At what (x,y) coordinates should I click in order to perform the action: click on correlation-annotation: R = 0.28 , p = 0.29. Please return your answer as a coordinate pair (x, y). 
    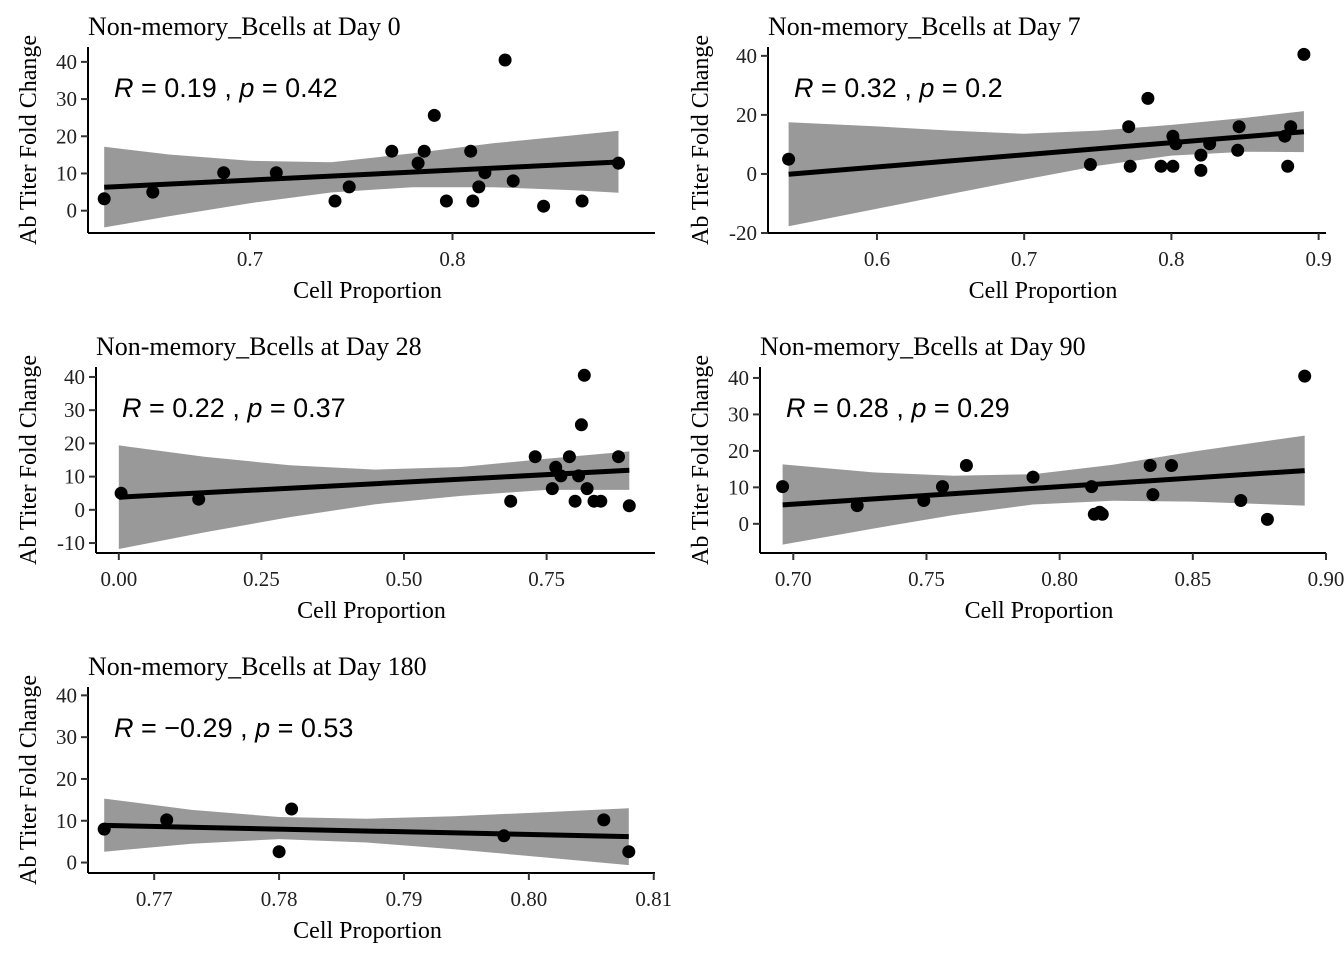
    Looking at the image, I should click on (898, 408).